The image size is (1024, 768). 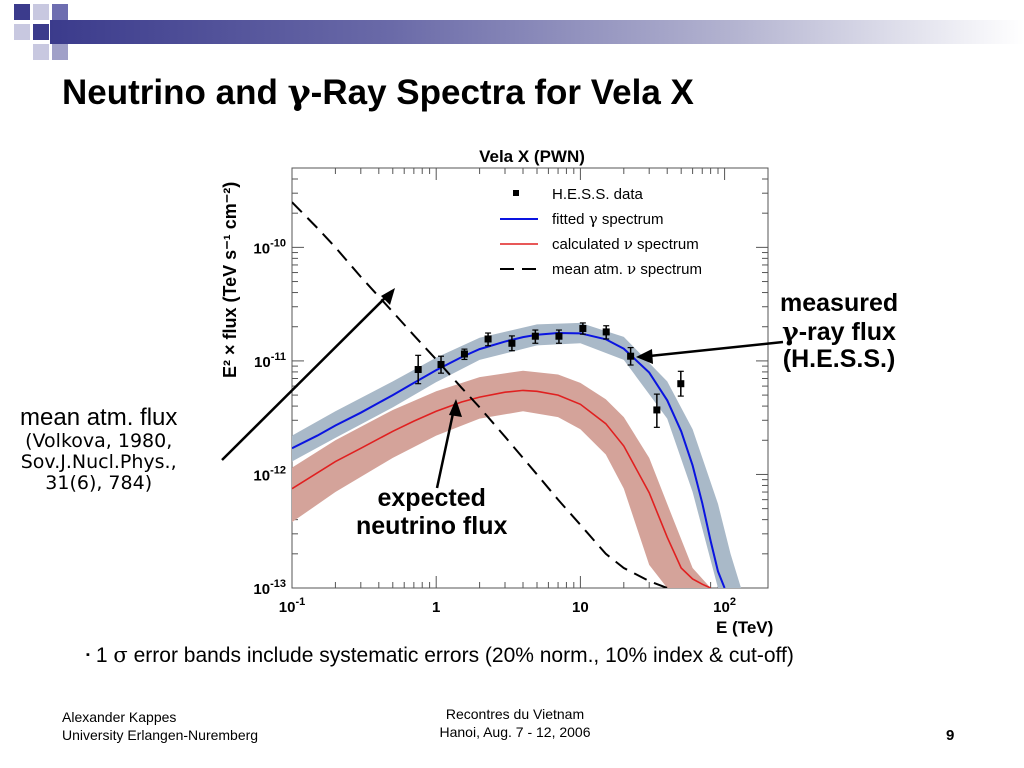 I want to click on y-tick-label: 10-13, so click(x=269, y=588).